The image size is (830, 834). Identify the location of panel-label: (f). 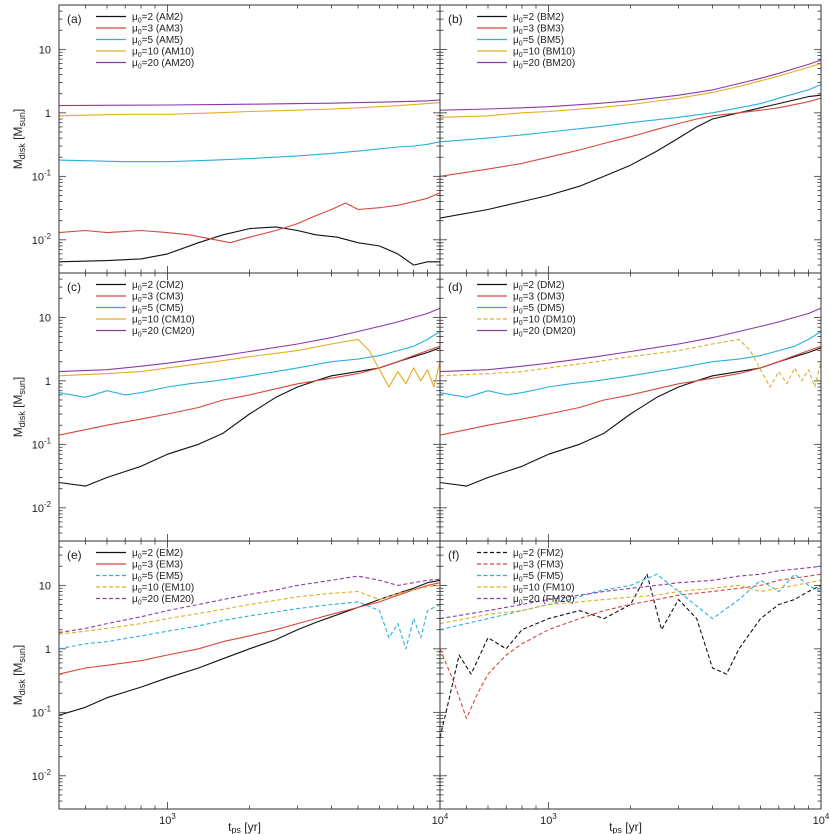
(453, 555).